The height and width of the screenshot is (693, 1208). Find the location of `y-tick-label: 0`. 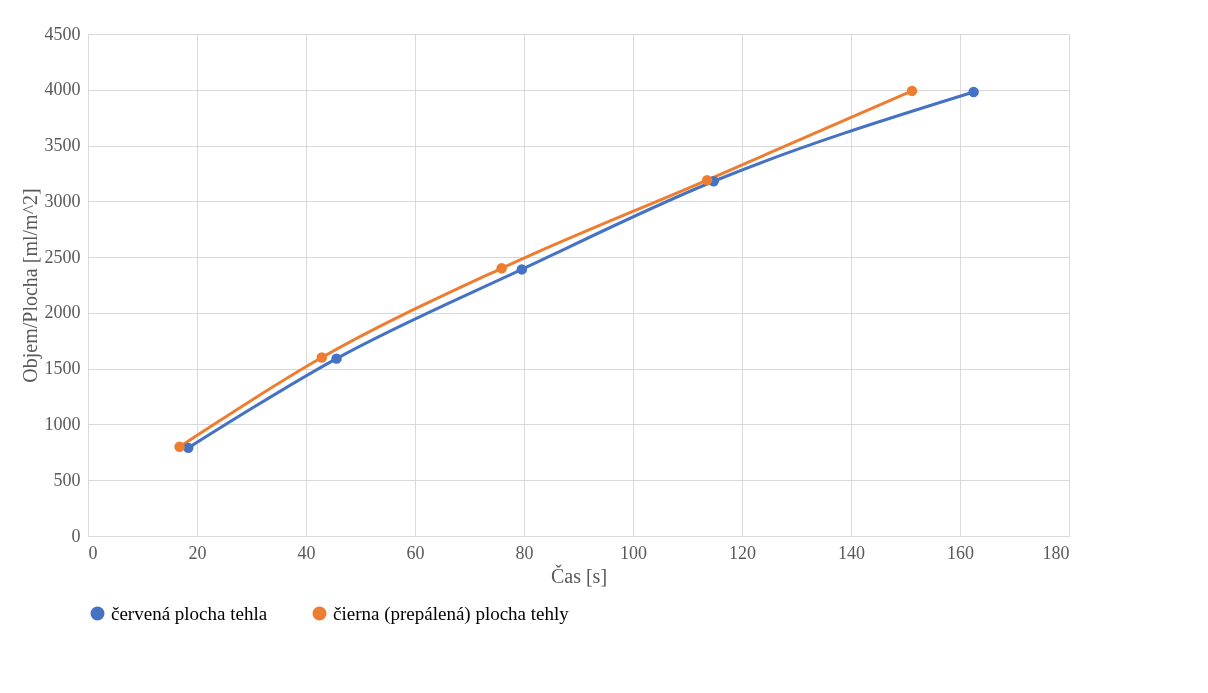

y-tick-label: 0 is located at coordinates (76, 535).